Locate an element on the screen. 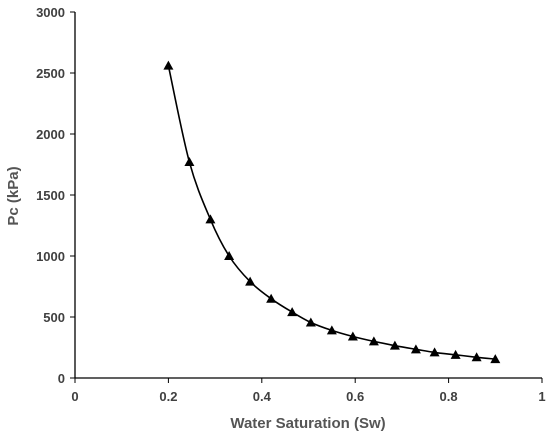  y-tick-label: 500 is located at coordinates (54, 317).